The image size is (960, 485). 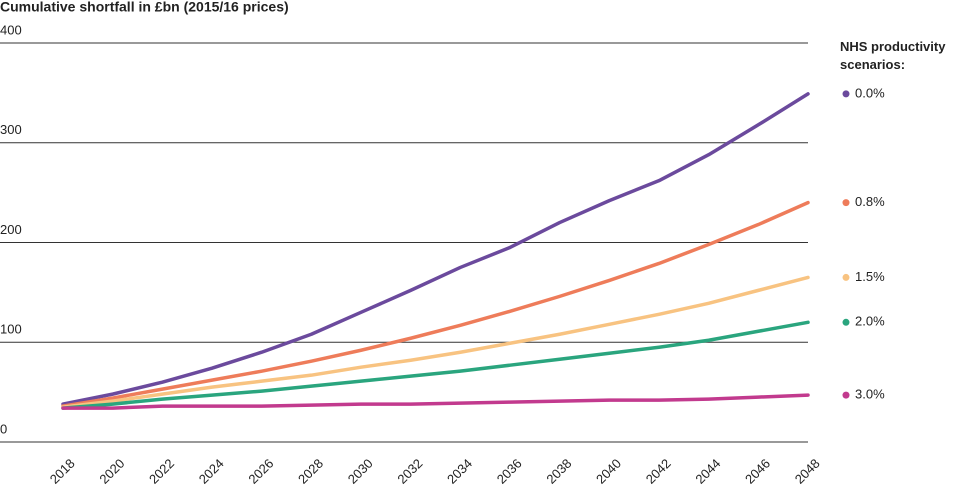 I want to click on x-tick-label: 2030, so click(x=360, y=470).